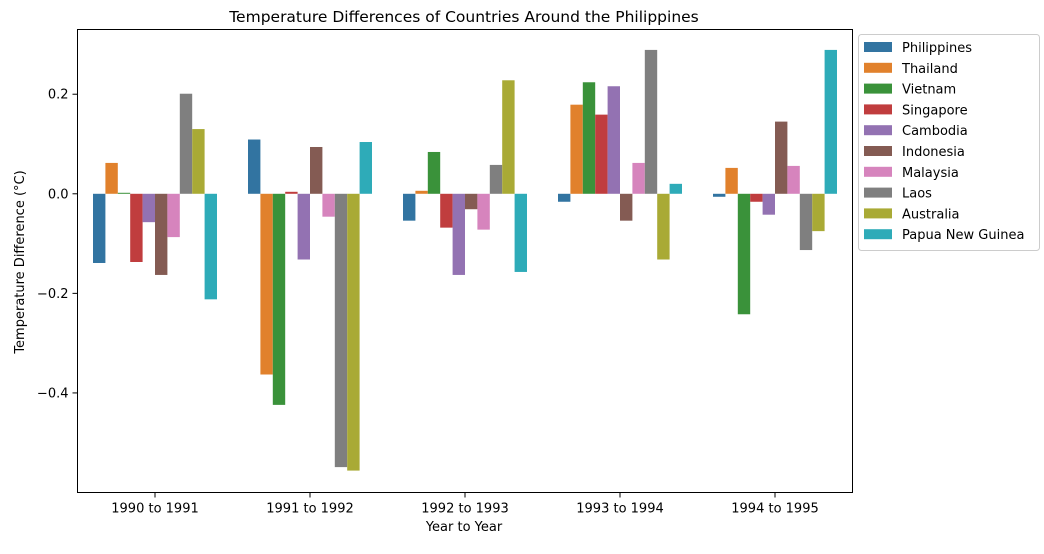 This screenshot has width=1044, height=554. Describe the element at coordinates (933, 152) in the screenshot. I see `legend-label: Indonesia` at that location.